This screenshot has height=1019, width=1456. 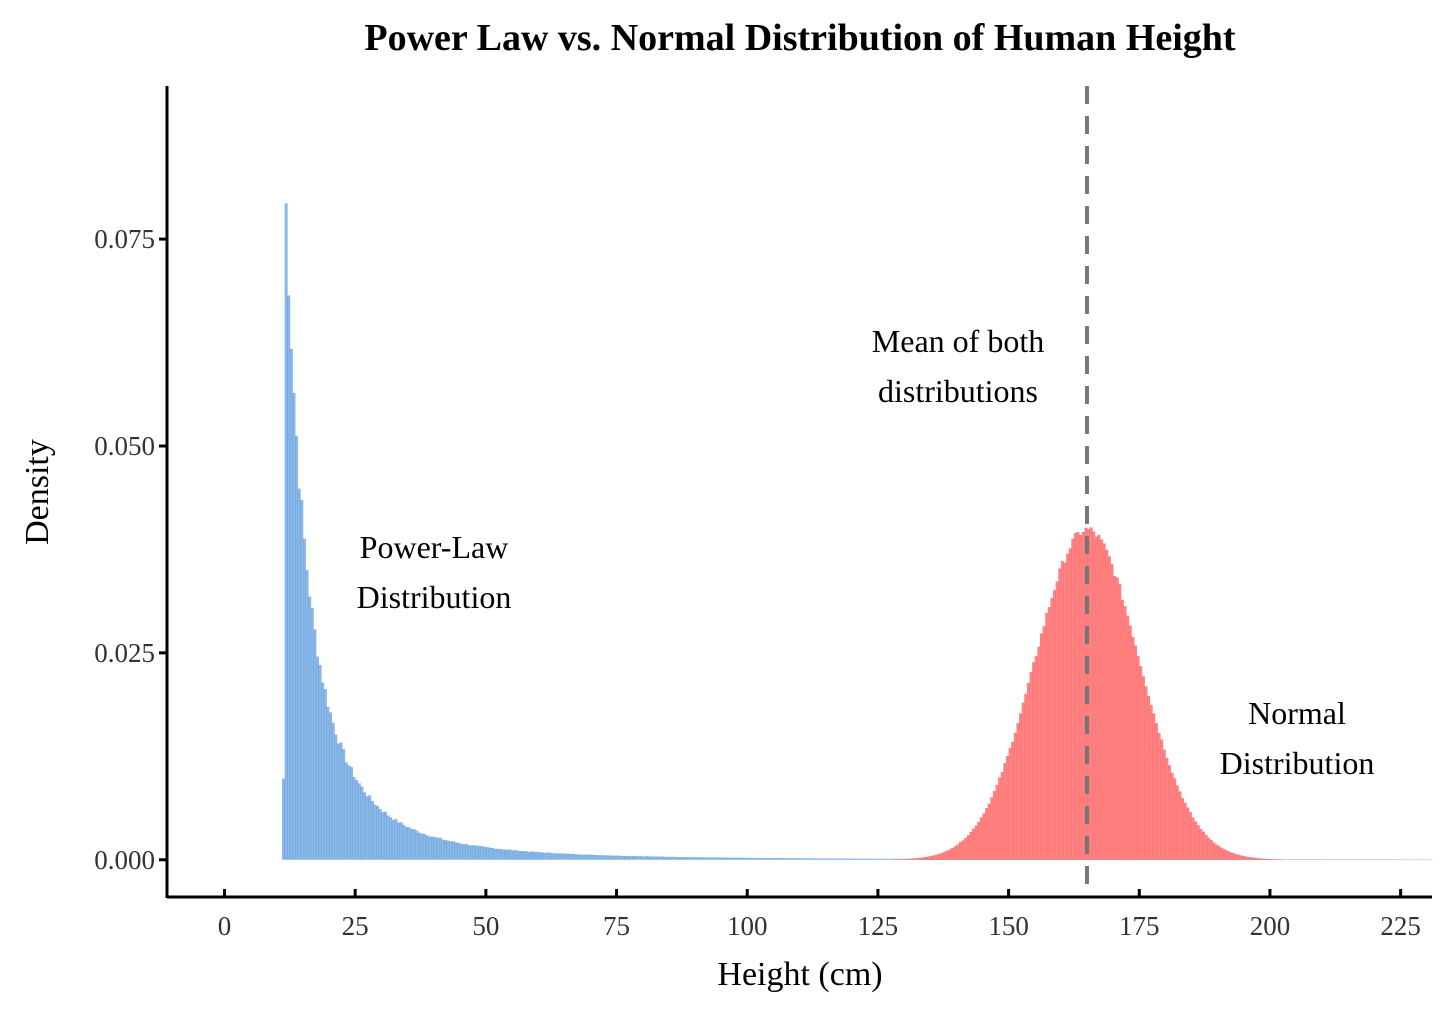 What do you see at coordinates (124, 860) in the screenshot?
I see `y-tick-label: 0.000` at bounding box center [124, 860].